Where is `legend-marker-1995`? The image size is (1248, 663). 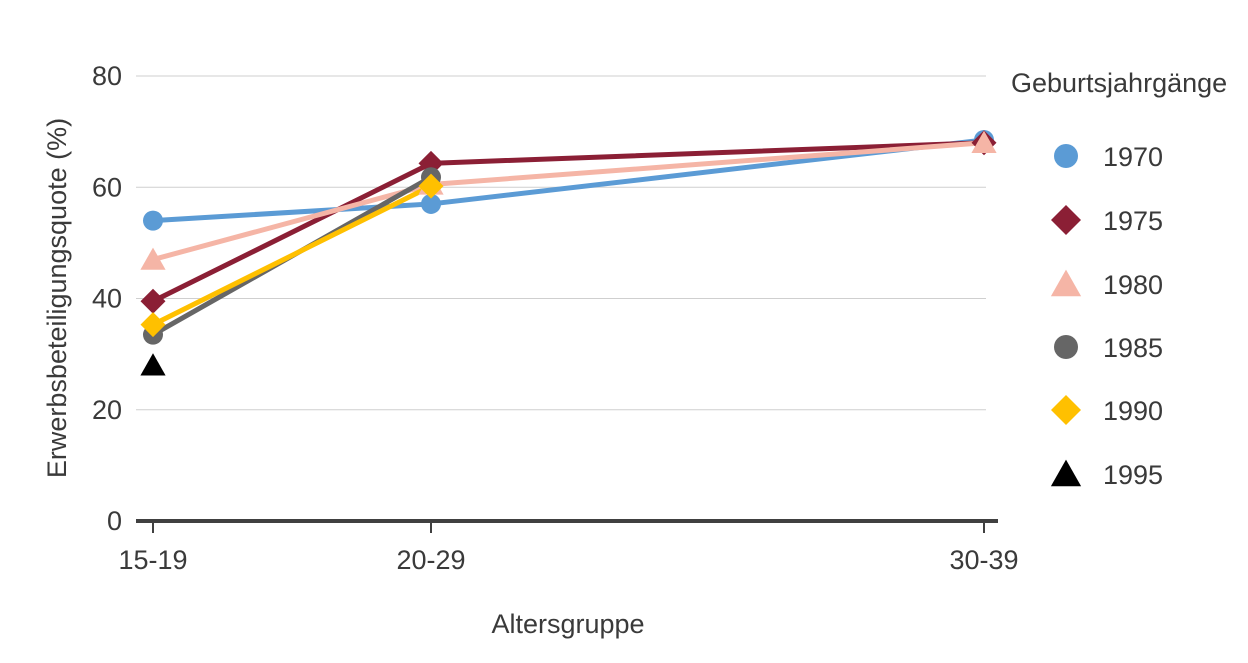
legend-marker-1995 is located at coordinates (1066, 473).